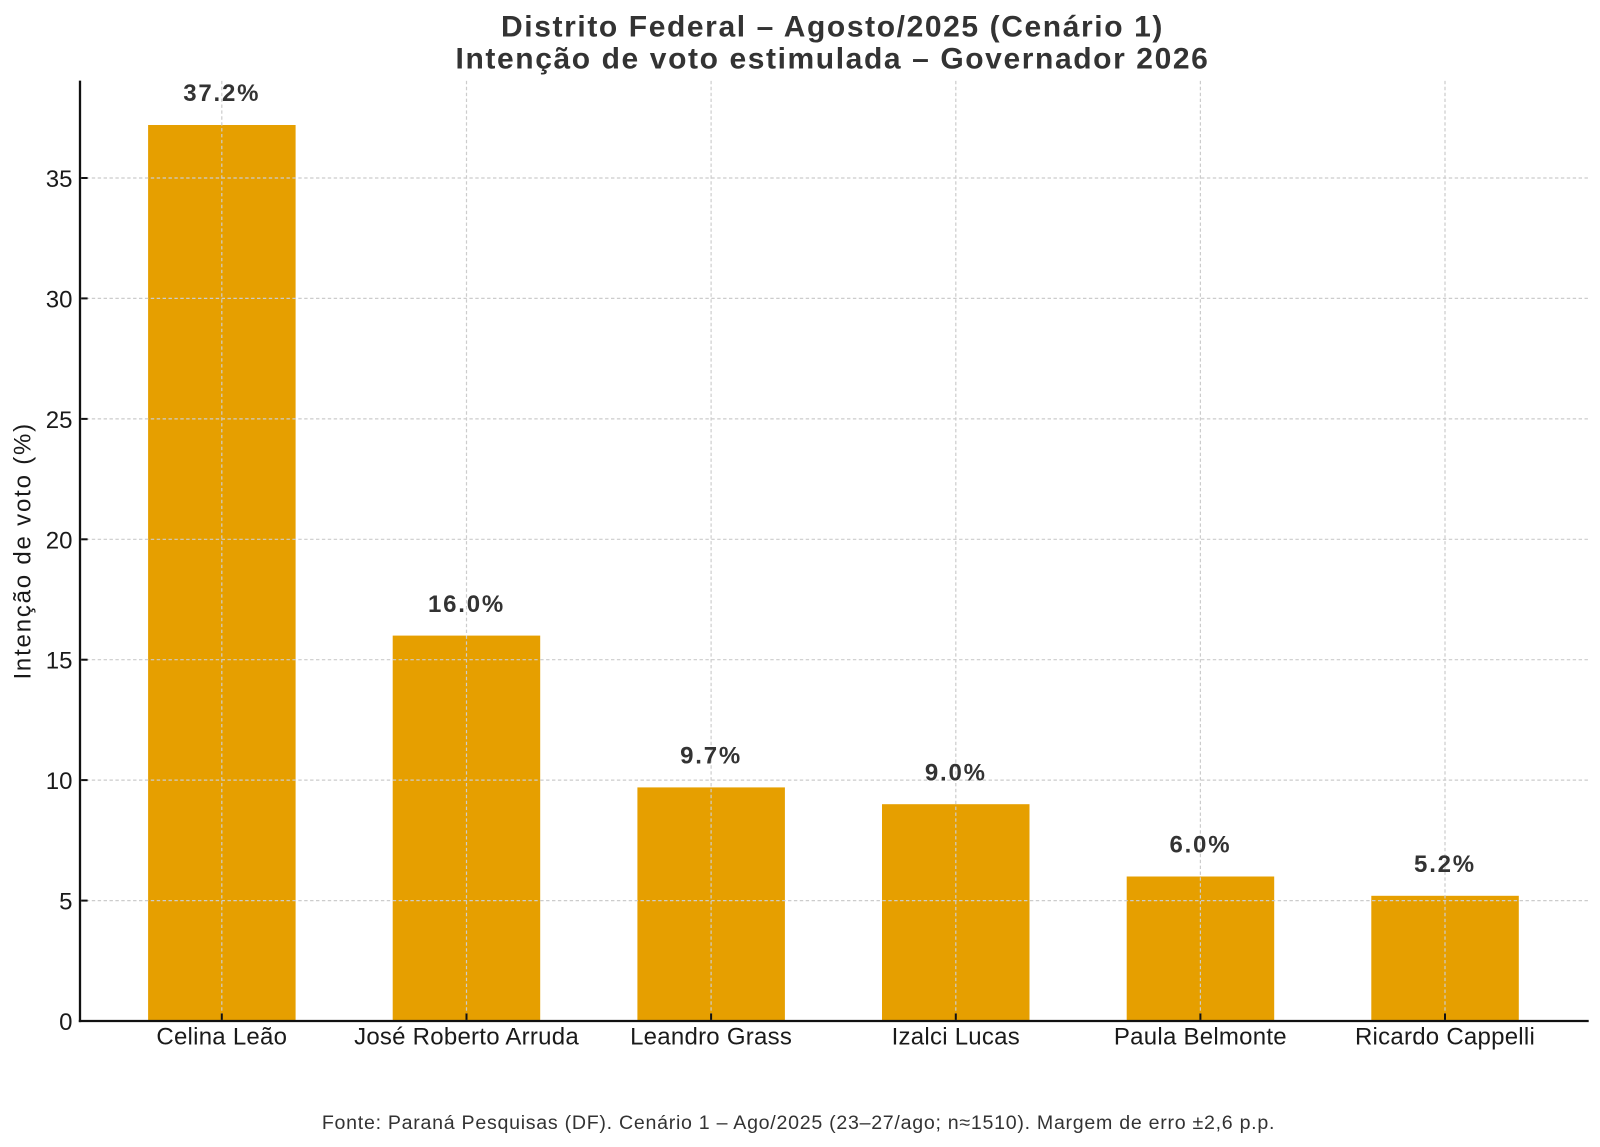  Describe the element at coordinates (1445, 864) in the screenshot. I see `svg-text: 5.2%` at that location.